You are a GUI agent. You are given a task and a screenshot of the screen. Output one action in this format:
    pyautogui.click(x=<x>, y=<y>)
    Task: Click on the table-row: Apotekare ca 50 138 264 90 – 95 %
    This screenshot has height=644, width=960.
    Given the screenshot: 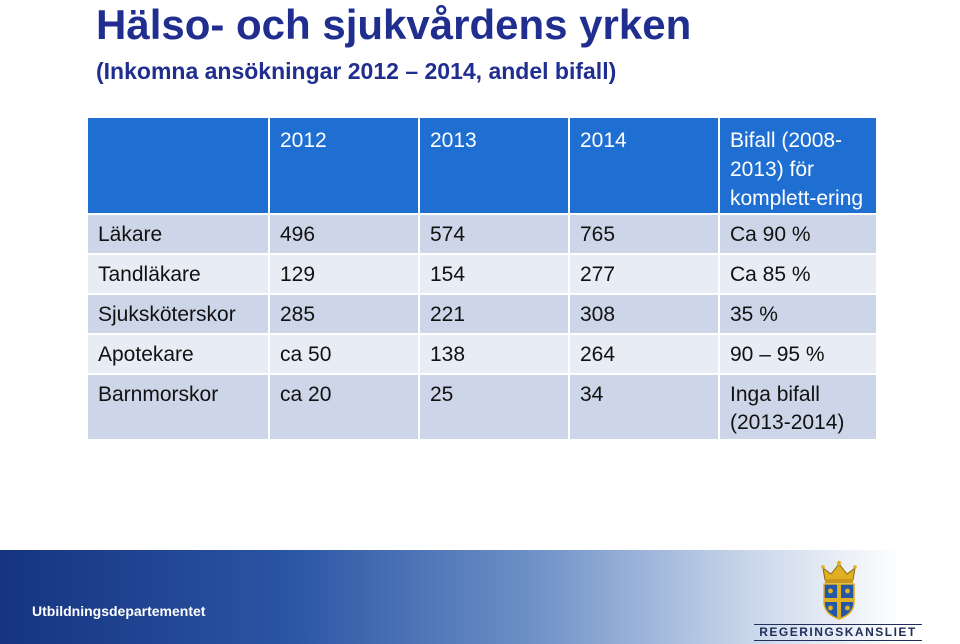 What is the action you would take?
    pyautogui.click(x=482, y=354)
    